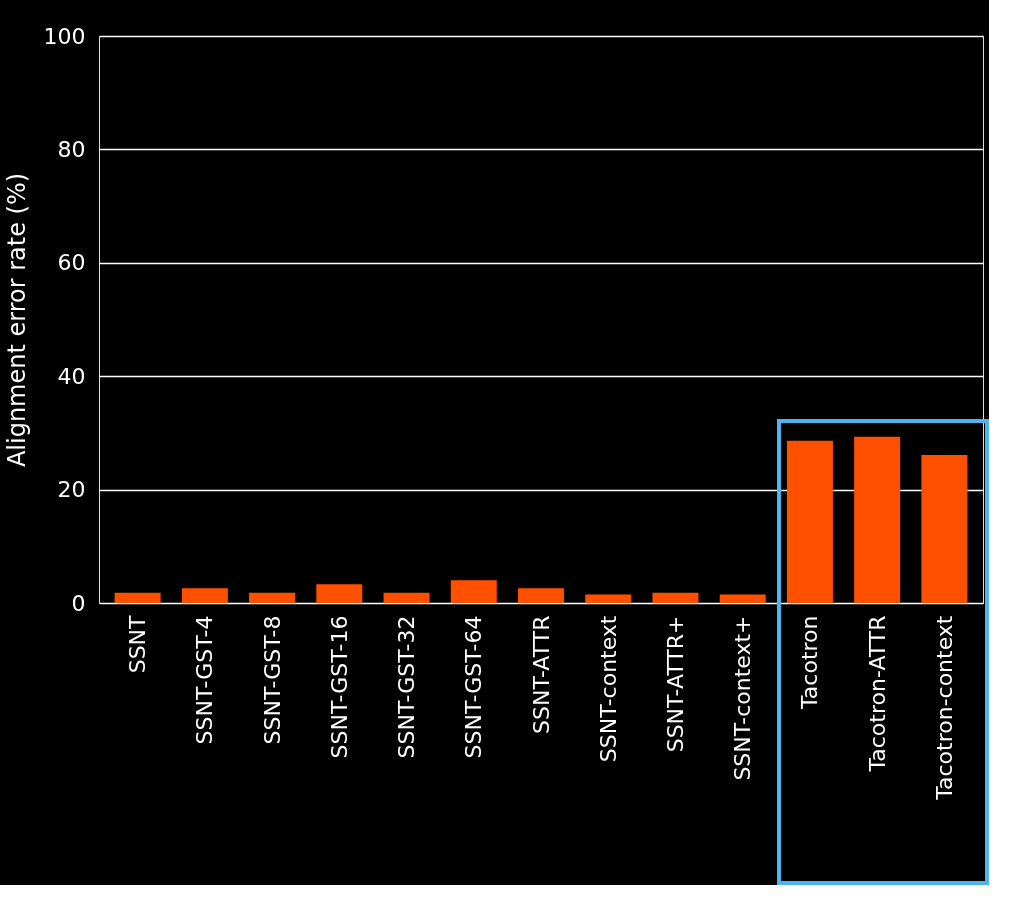 This screenshot has height=903, width=1031. Describe the element at coordinates (138, 644) in the screenshot. I see `x-tick-label: SSNT` at that location.